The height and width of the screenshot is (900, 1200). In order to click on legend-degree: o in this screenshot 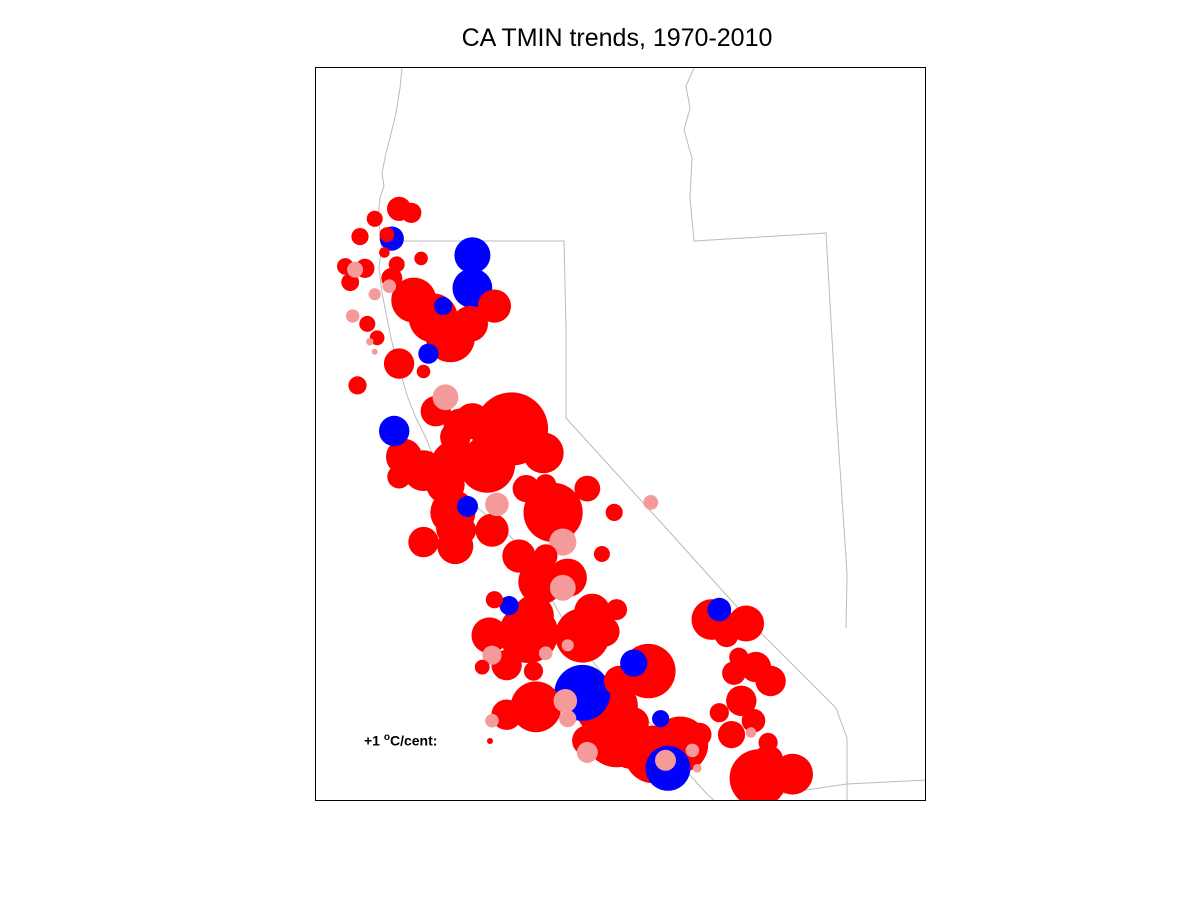, I will do `click(386, 737)`.